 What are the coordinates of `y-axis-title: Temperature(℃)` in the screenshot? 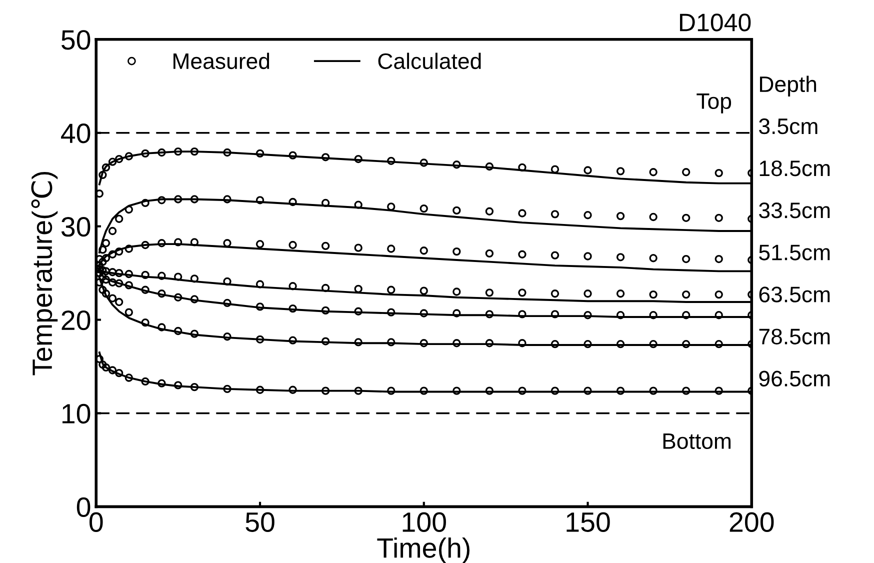 It's located at (44, 274).